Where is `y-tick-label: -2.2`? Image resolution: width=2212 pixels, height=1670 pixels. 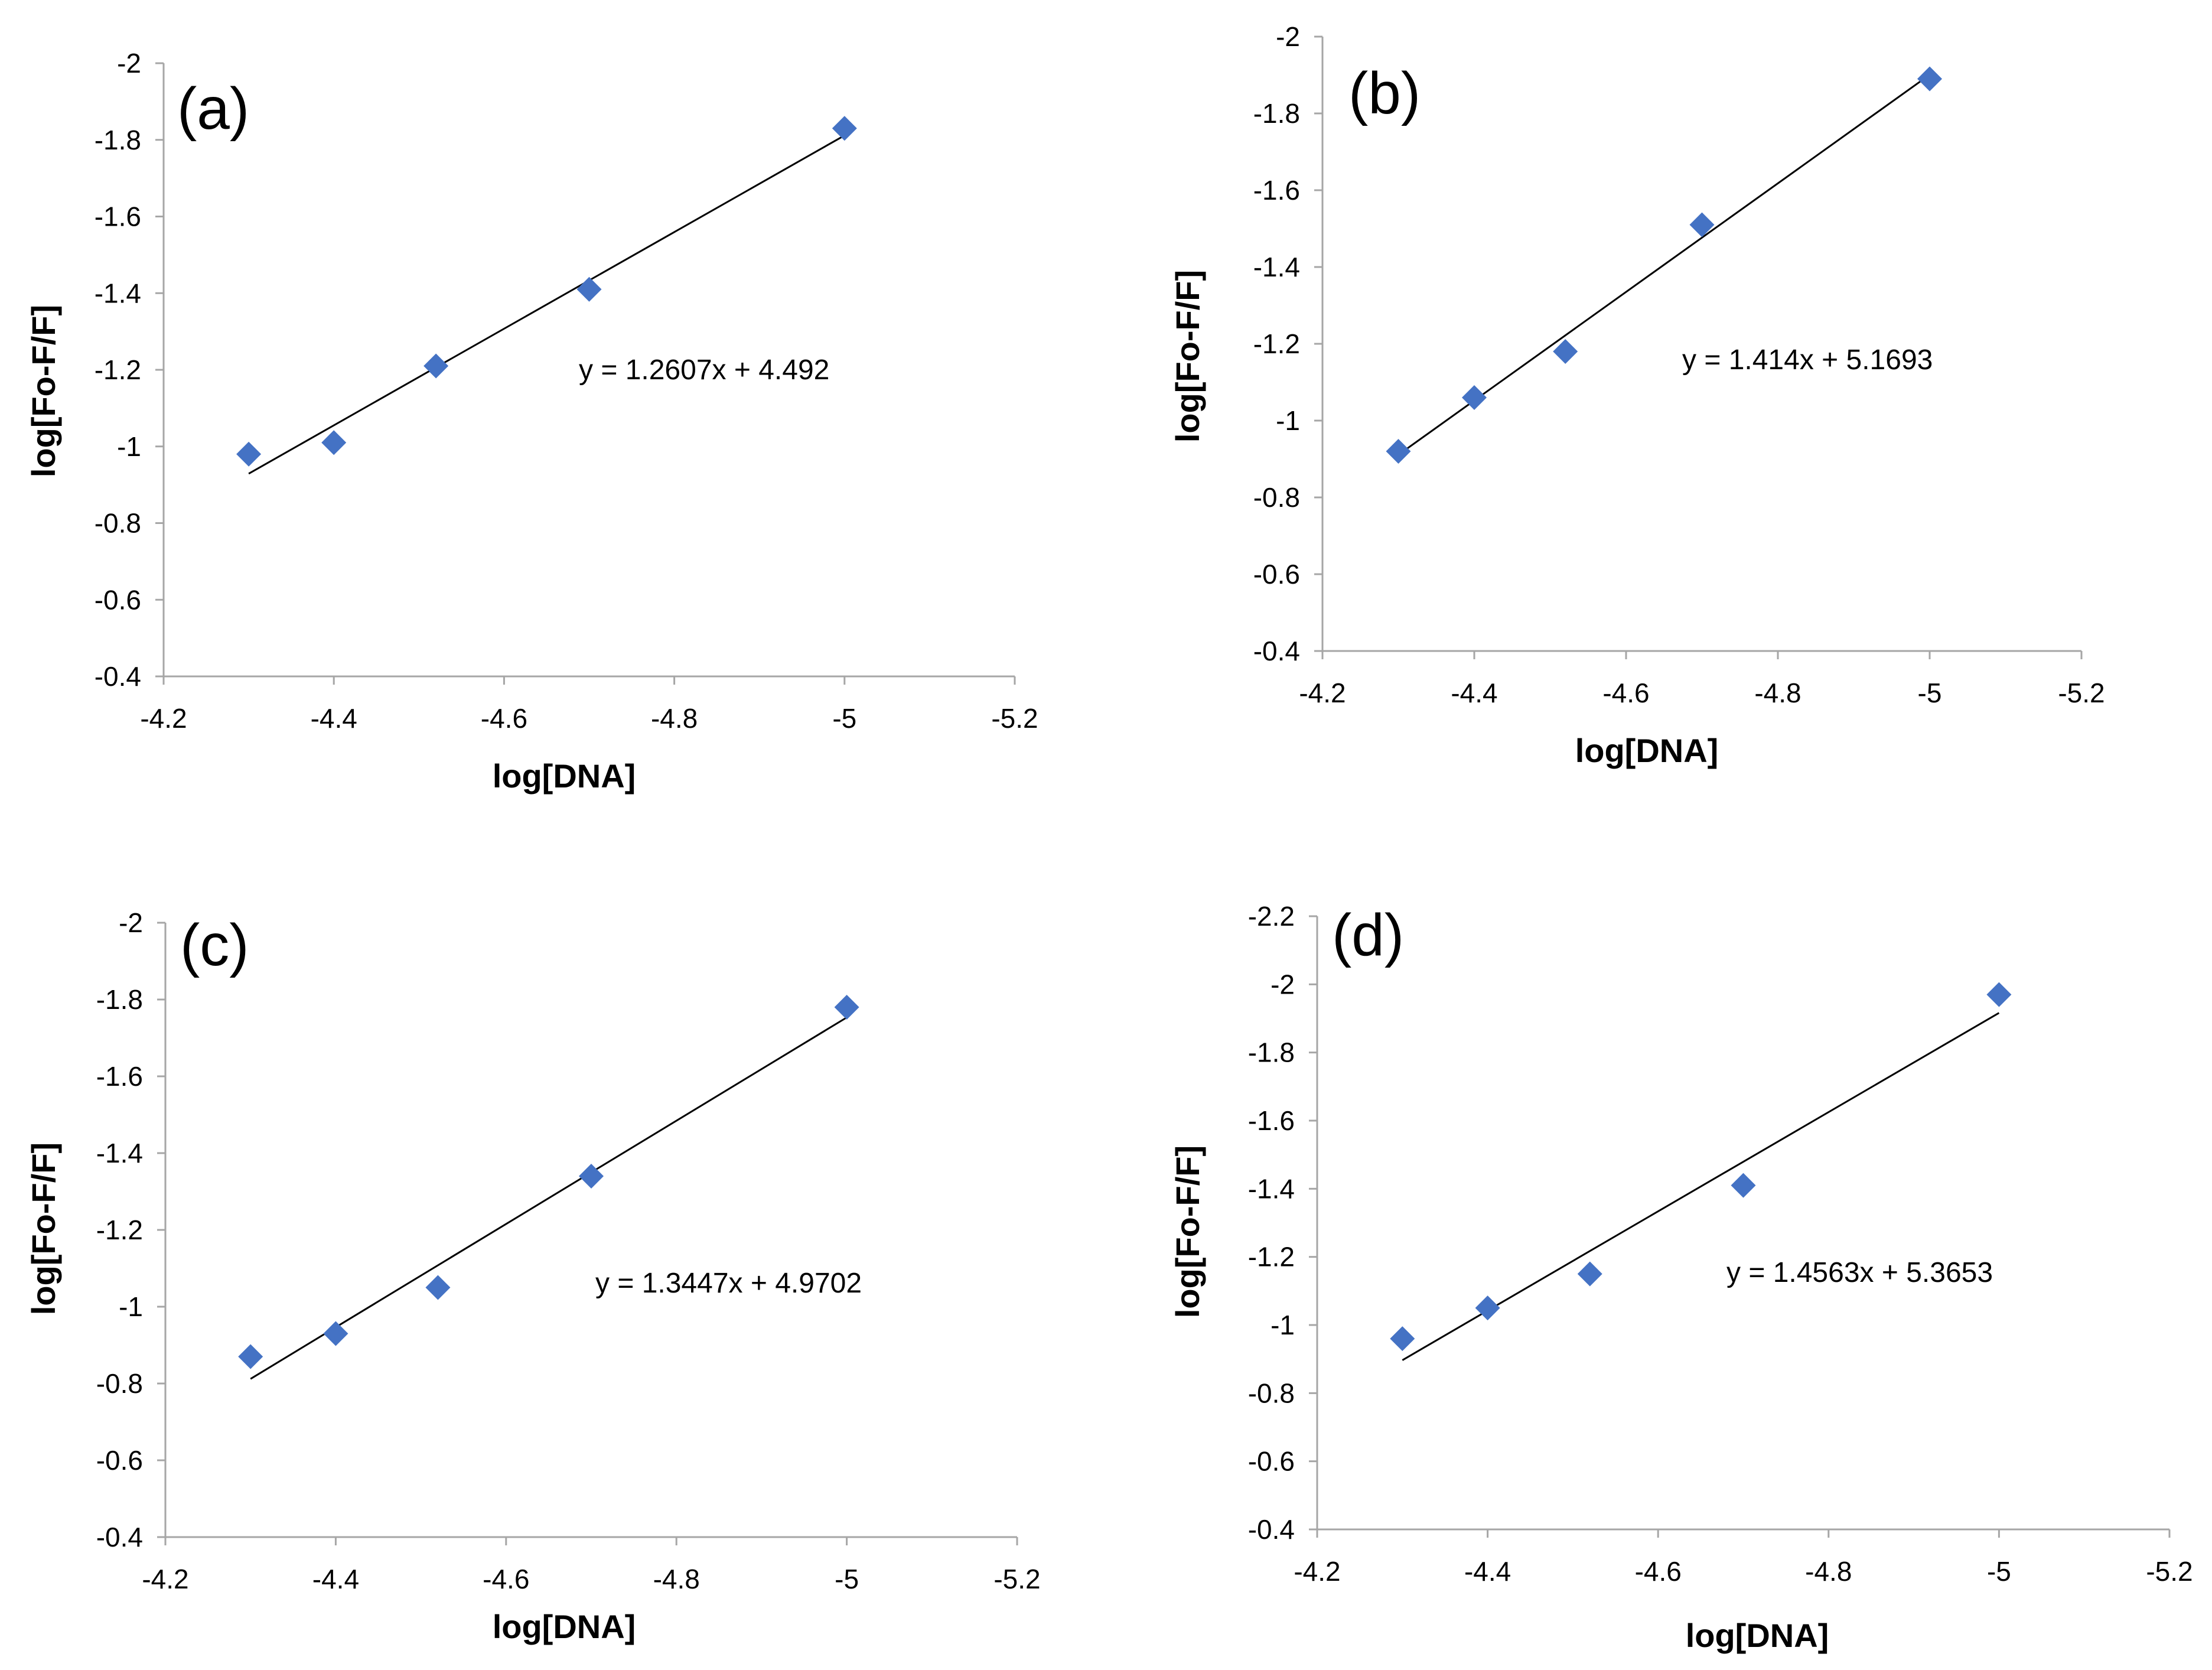 y-tick-label: -2.2 is located at coordinates (1271, 916).